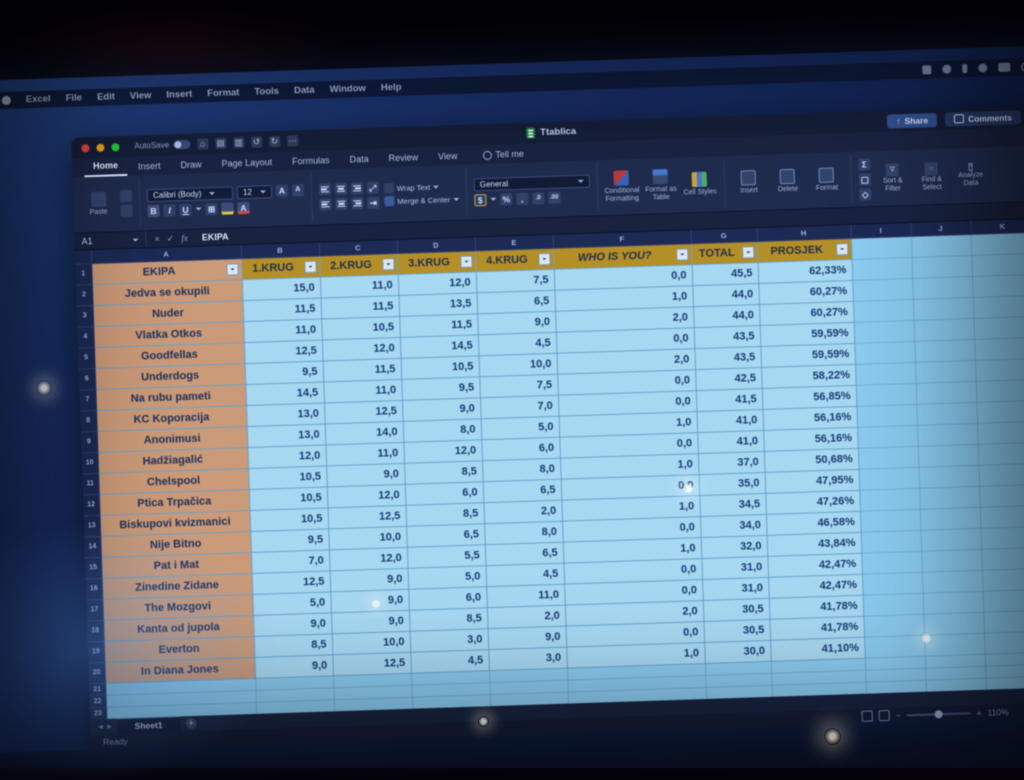 The height and width of the screenshot is (780, 1024). Describe the element at coordinates (74, 98) in the screenshot. I see `menu-item: File` at that location.